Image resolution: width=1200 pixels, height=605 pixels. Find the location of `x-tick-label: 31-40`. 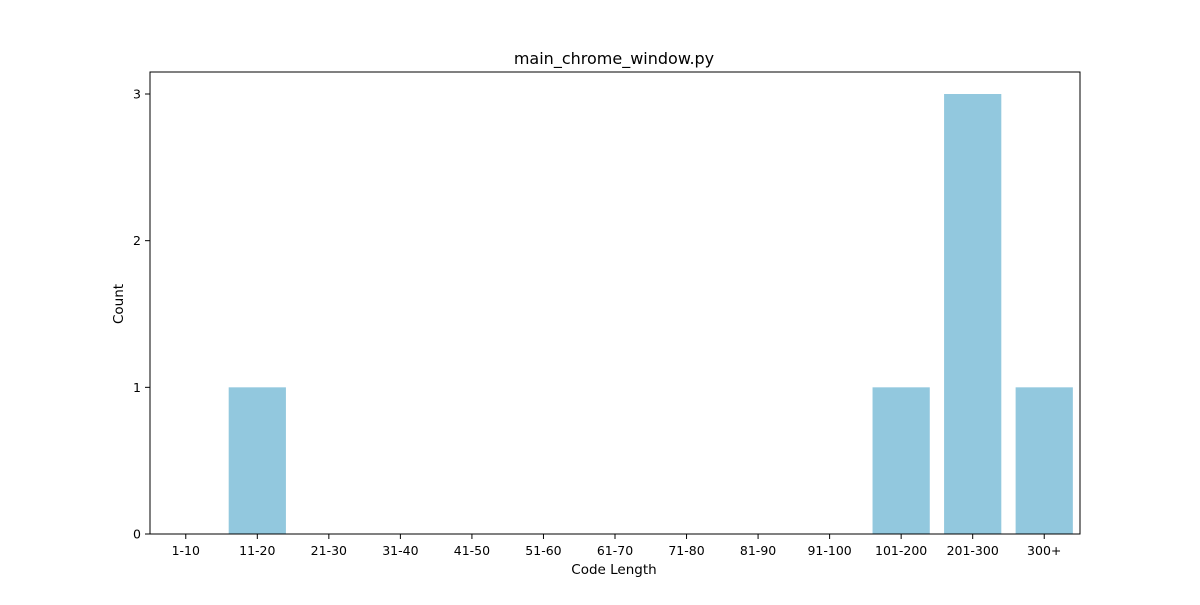

x-tick-label: 31-40 is located at coordinates (400, 550).